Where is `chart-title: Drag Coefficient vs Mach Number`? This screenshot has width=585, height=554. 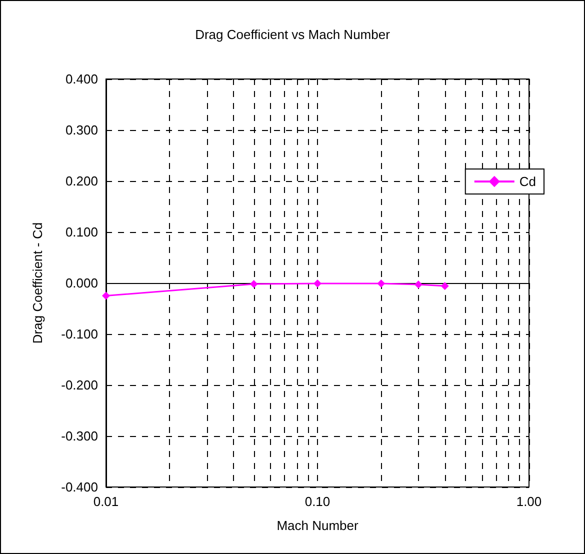 chart-title: Drag Coefficient vs Mach Number is located at coordinates (293, 34).